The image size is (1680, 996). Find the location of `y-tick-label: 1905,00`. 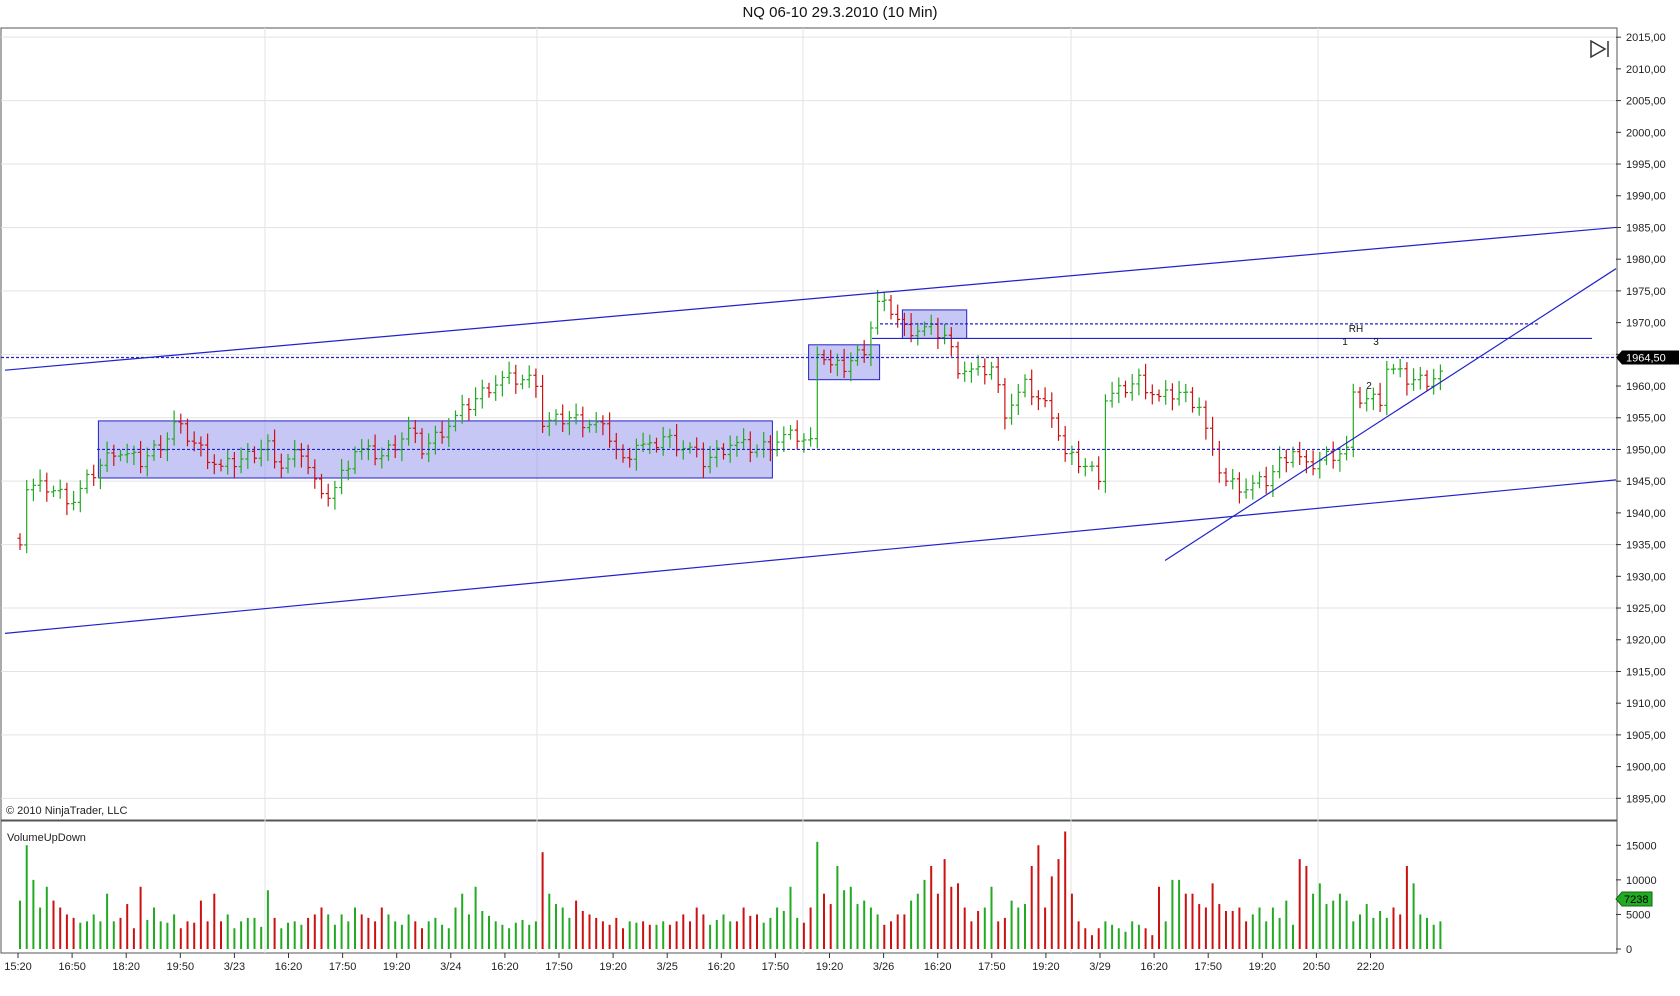

y-tick-label: 1905,00 is located at coordinates (1646, 736).